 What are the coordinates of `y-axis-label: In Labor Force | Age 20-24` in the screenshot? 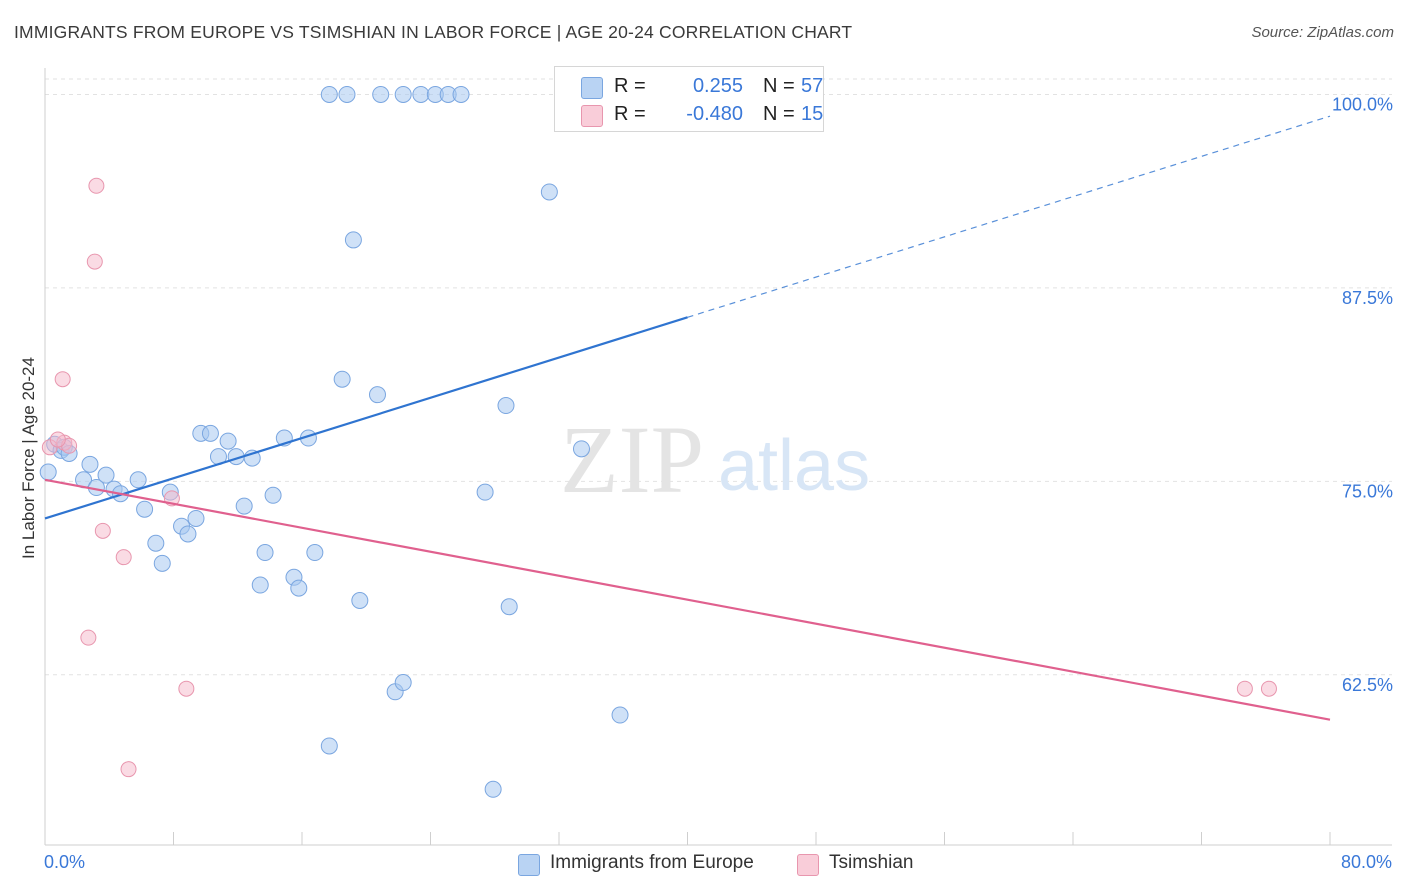 It's located at (28, 458).